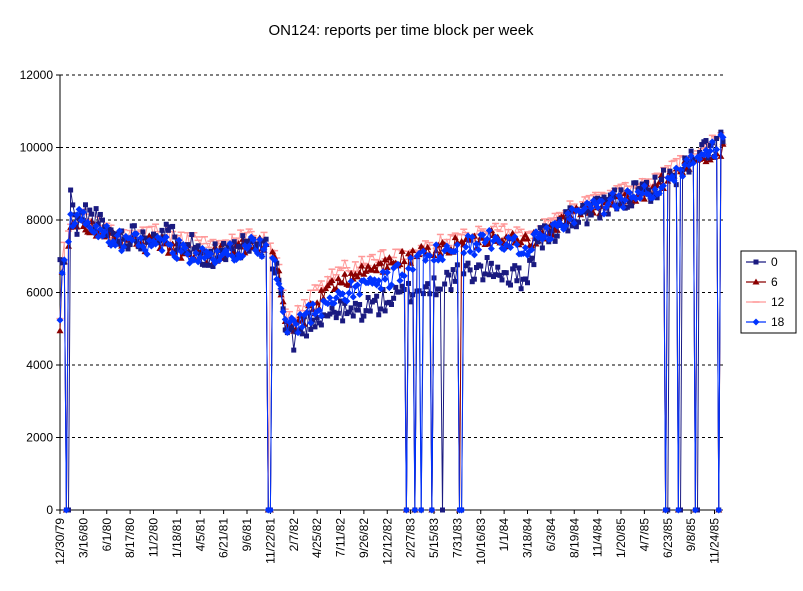 This screenshot has height=591, width=803. Describe the element at coordinates (83, 538) in the screenshot. I see `x-tick-label: 3/16/80` at that location.